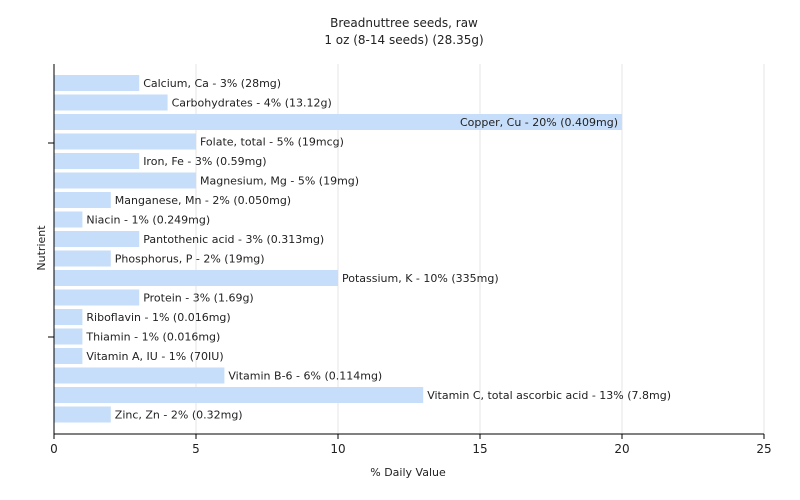 The width and height of the screenshot is (800, 500). I want to click on y-axis-label: Nutrient, so click(41, 248).